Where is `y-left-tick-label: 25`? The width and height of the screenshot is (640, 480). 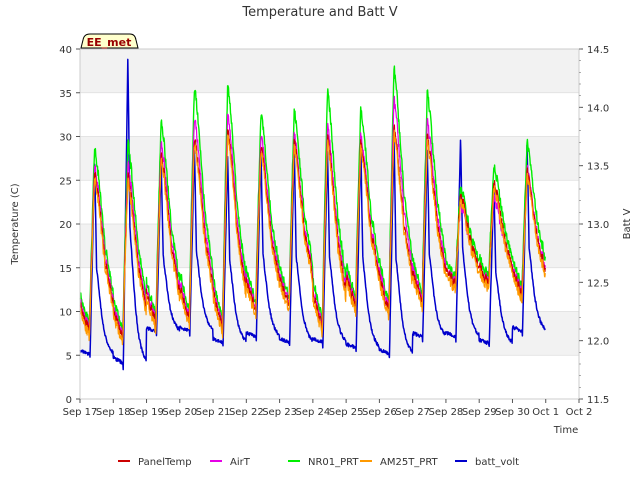
y-left-tick-label: 25 is located at coordinates (65, 181).